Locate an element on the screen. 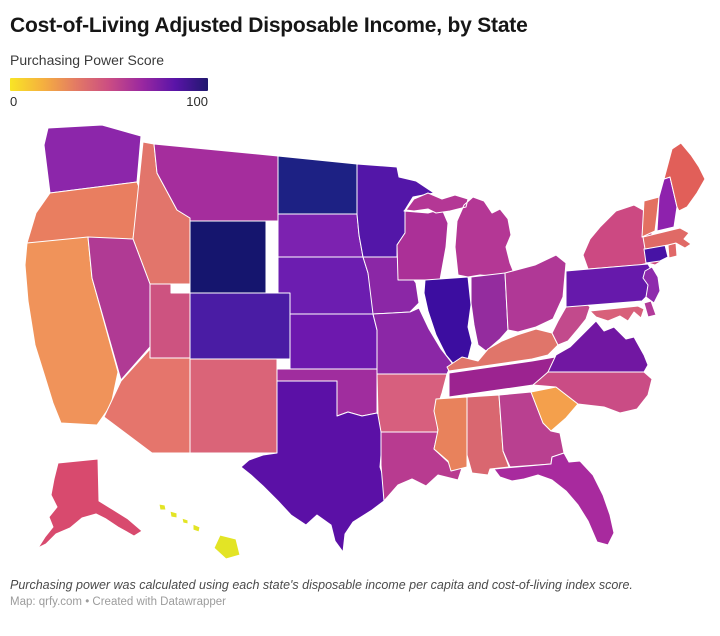  state-md is located at coordinates (617, 313).